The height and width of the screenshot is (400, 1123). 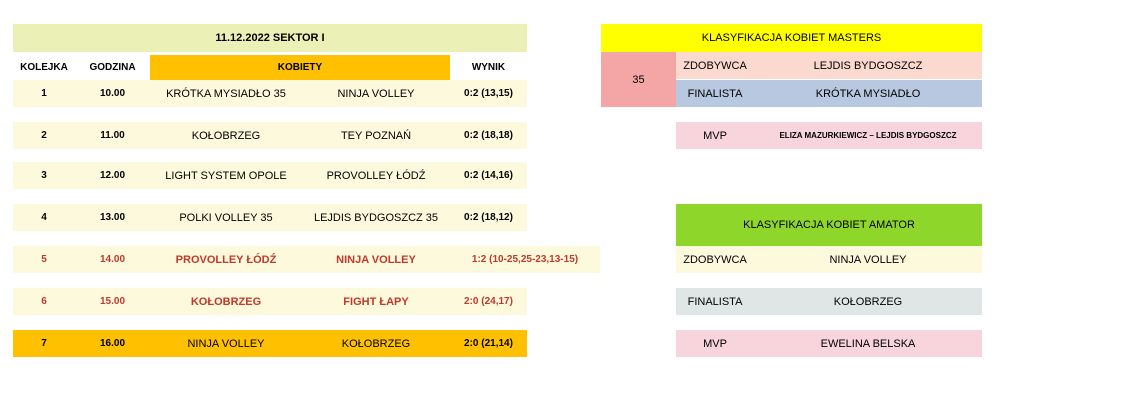 What do you see at coordinates (791, 38) in the screenshot?
I see `masters-title: KLASYFIKACJA KOBIET MASTERS` at bounding box center [791, 38].